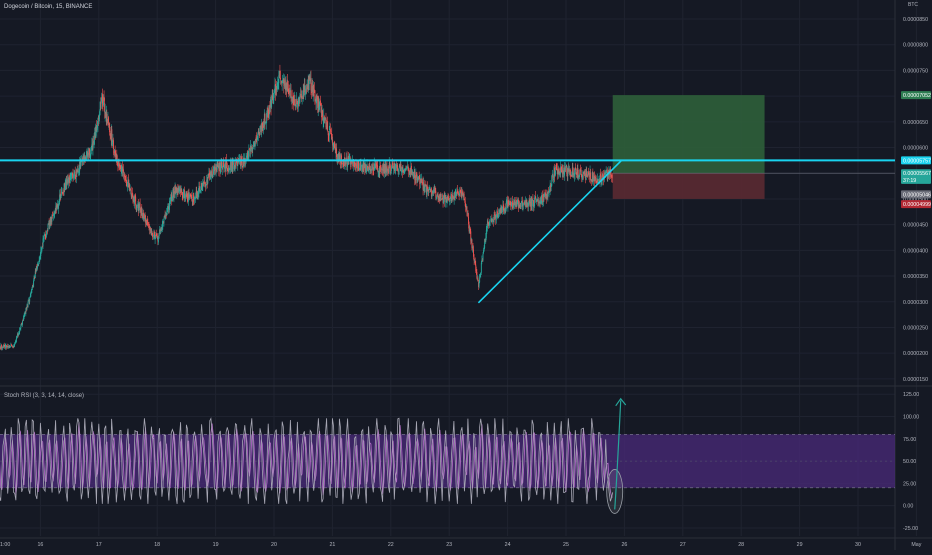  What do you see at coordinates (689, 134) in the screenshot?
I see `profit-zone` at bounding box center [689, 134].